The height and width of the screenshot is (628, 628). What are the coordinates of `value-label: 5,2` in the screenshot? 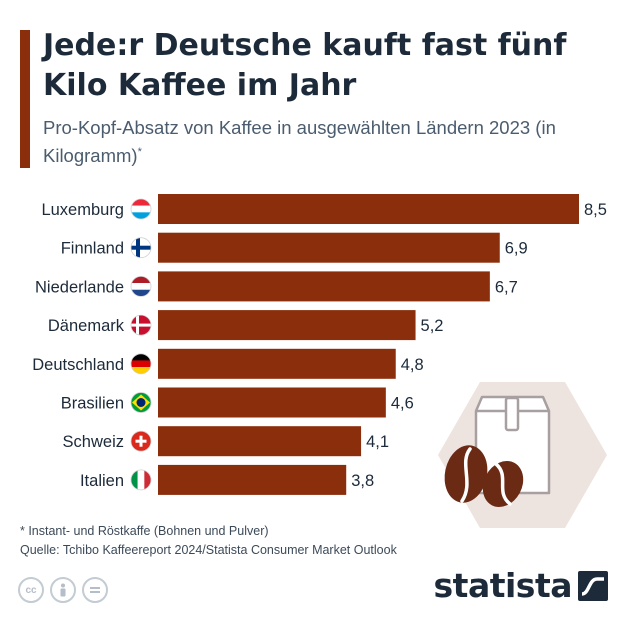 It's located at (432, 326).